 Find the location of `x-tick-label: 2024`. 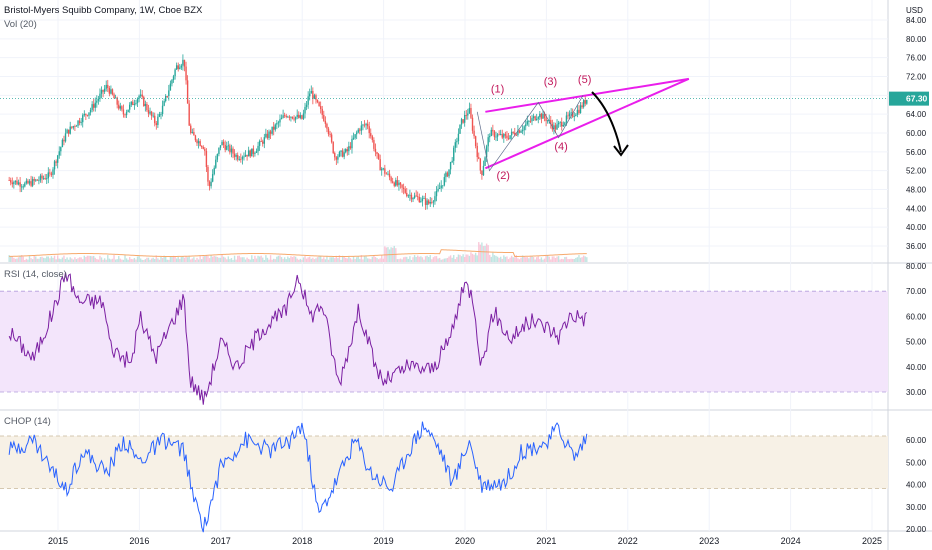

x-tick-label: 2024 is located at coordinates (791, 541).